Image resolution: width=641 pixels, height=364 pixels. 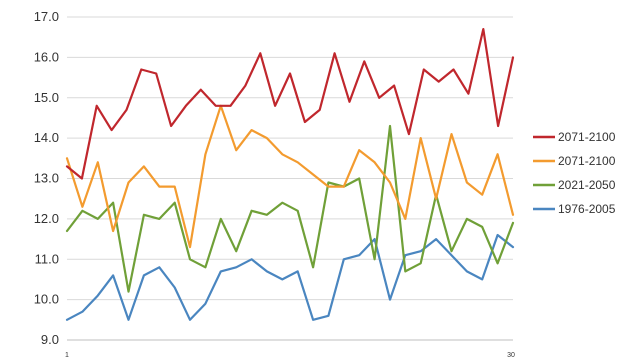 I want to click on x-tick-label: 1, so click(x=67, y=355).